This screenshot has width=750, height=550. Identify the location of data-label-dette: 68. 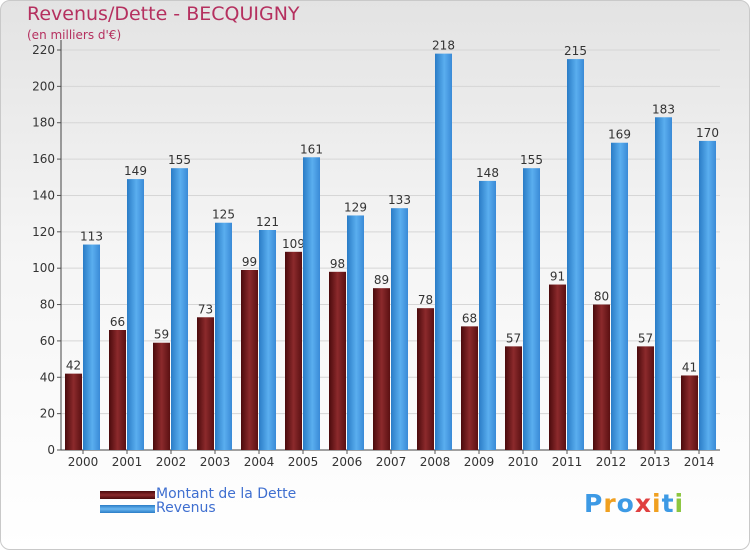
(469, 318).